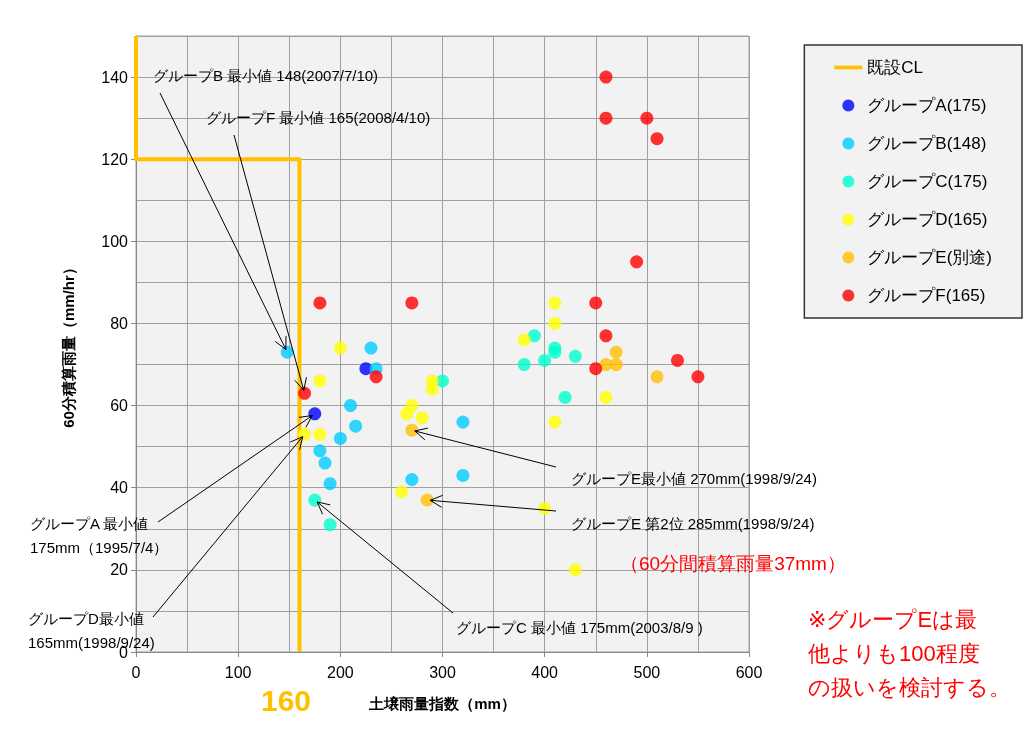 Image resolution: width=1035 pixels, height=755 pixels. I want to click on legend-label: グループB(148), so click(927, 143).